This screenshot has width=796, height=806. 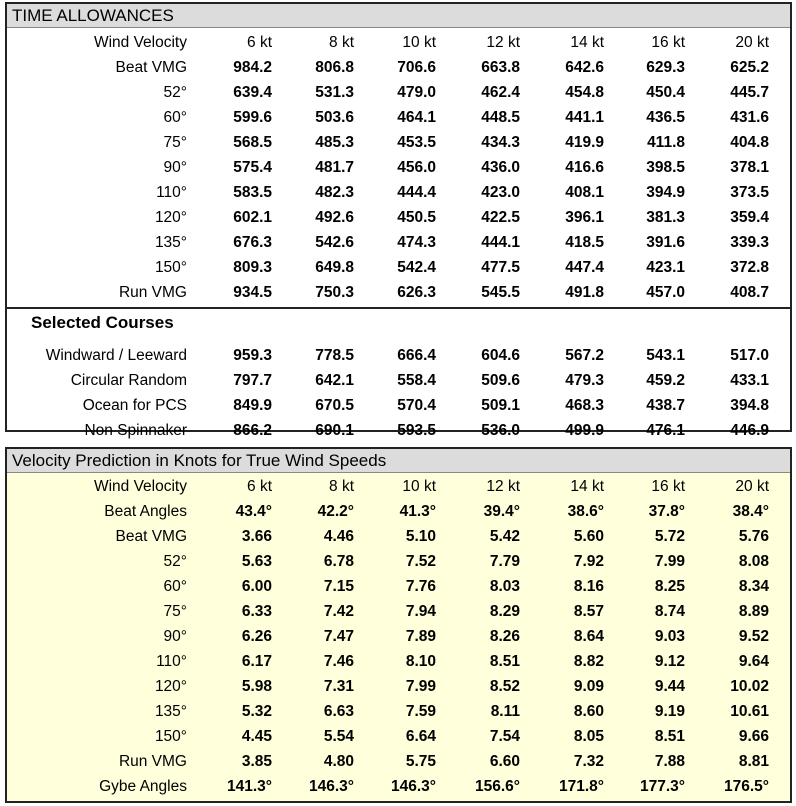 What do you see at coordinates (750, 511) in the screenshot?
I see `value-cell: 38.4°` at bounding box center [750, 511].